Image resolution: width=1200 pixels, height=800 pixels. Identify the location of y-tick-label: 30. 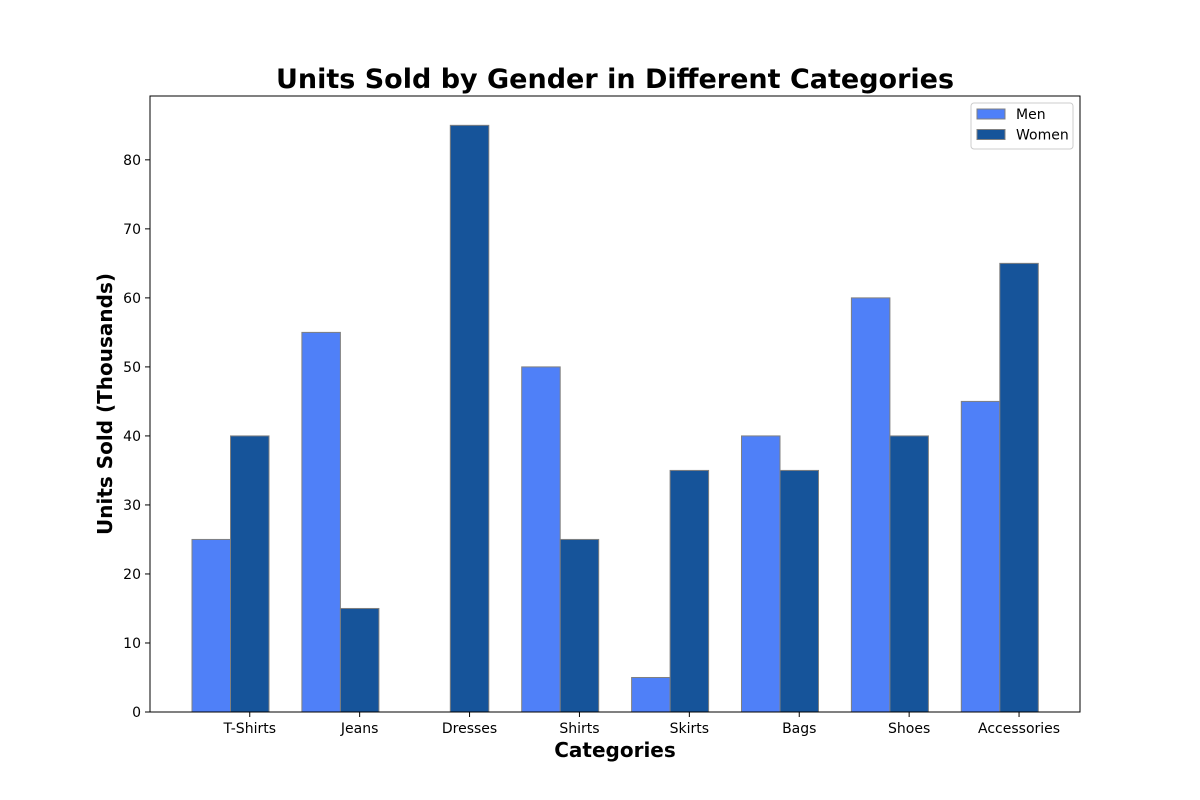
(132, 506).